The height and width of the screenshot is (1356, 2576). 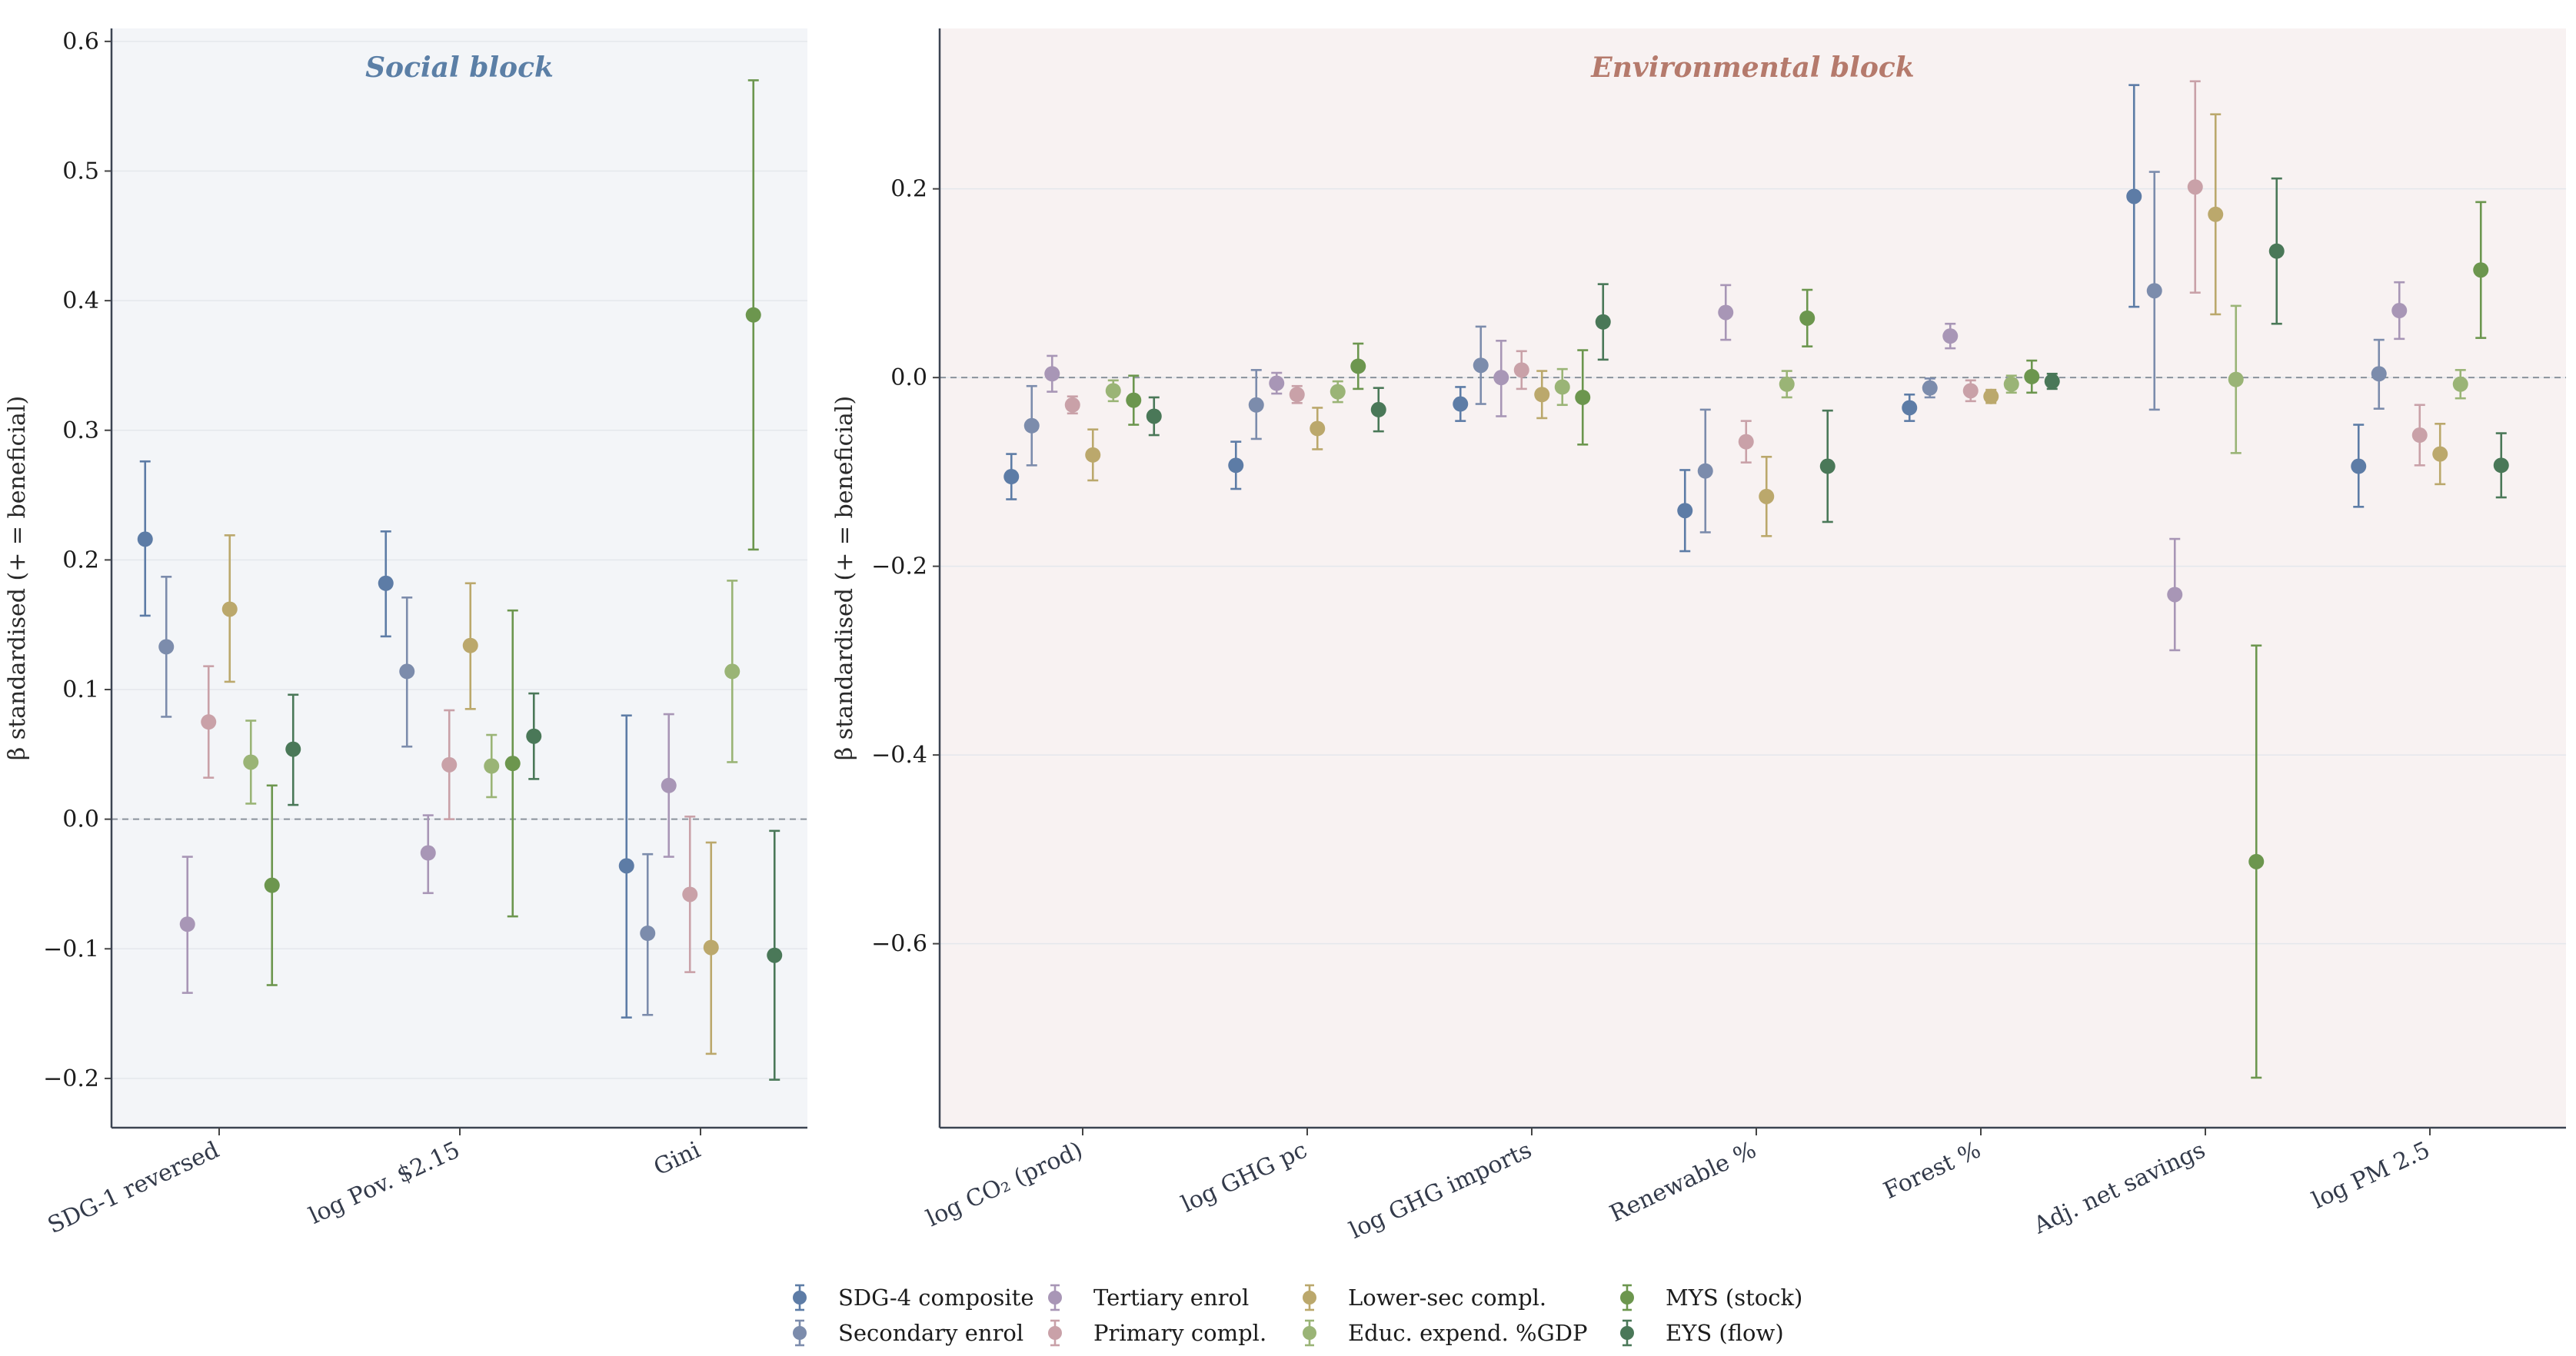 I want to click on x-tick-label: Gini, so click(x=677, y=1159).